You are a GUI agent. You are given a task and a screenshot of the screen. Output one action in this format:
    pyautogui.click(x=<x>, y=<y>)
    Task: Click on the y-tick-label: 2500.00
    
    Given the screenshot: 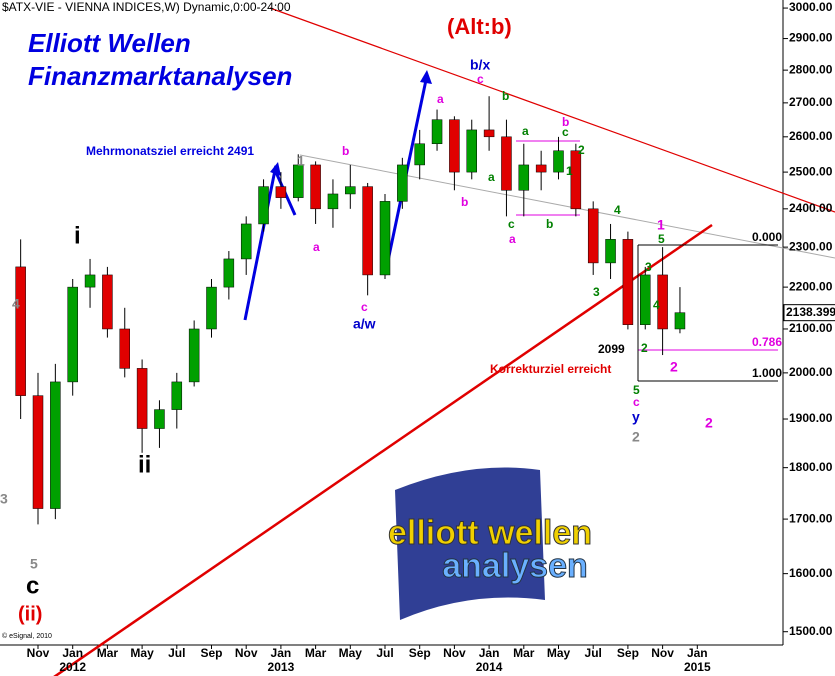 What is the action you would take?
    pyautogui.click(x=811, y=171)
    